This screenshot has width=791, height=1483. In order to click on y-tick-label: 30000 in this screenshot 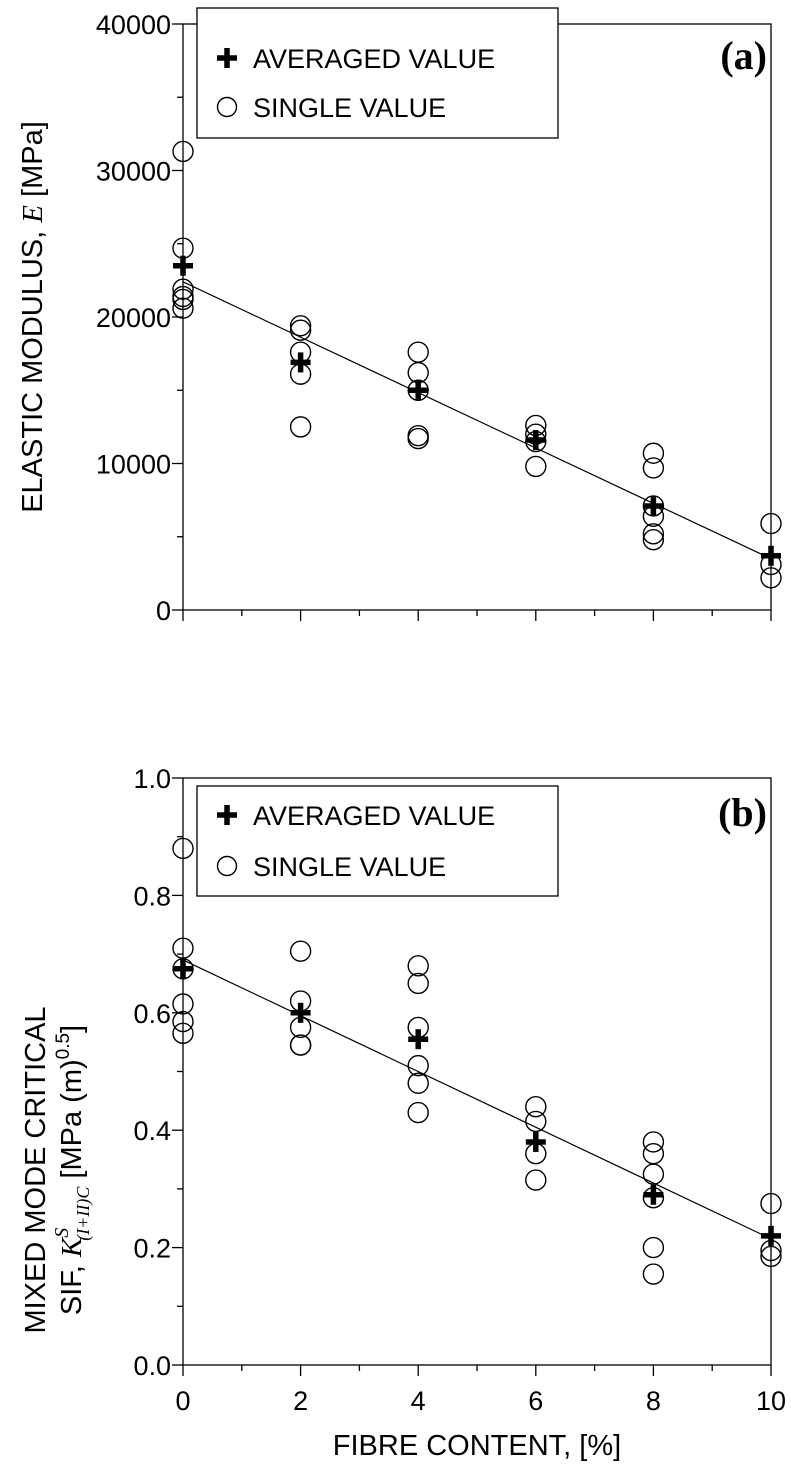, I will do `click(133, 172)`.